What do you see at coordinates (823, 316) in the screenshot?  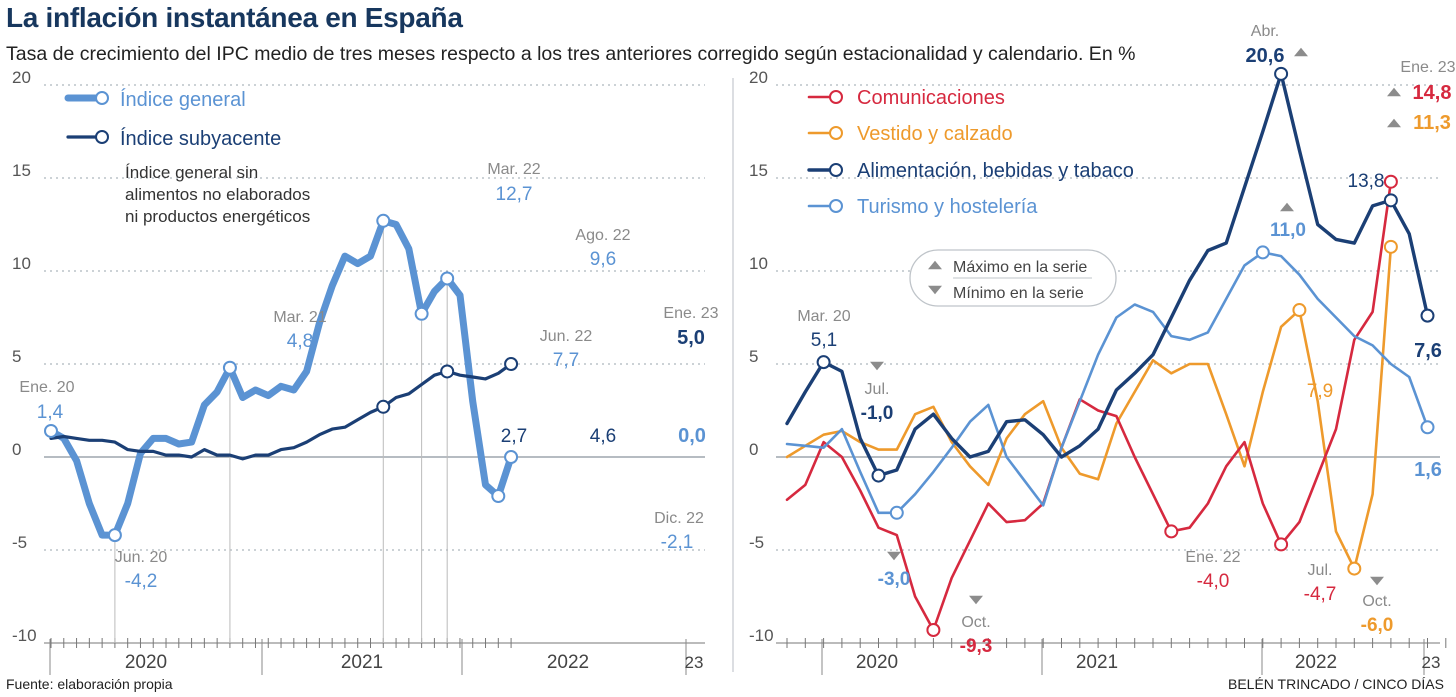 I see `annotation-date: Mar. 20` at bounding box center [823, 316].